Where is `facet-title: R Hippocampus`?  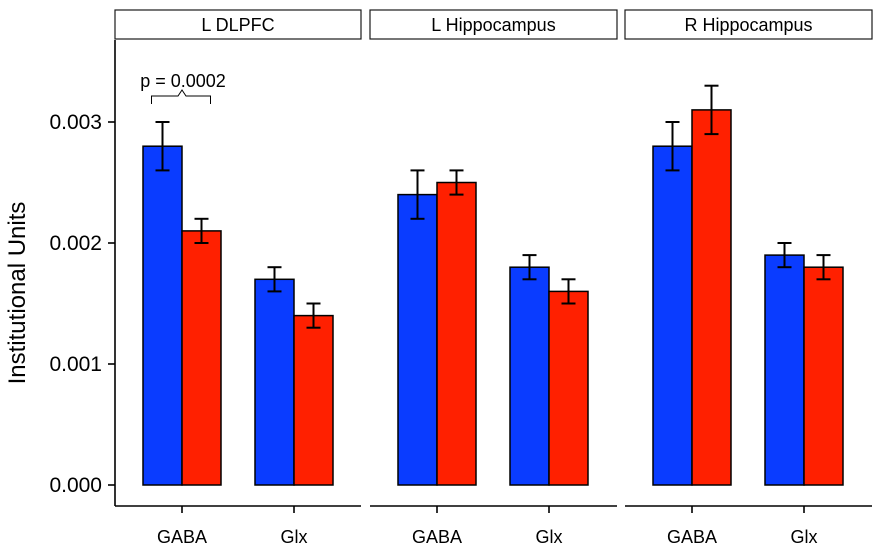 facet-title: R Hippocampus is located at coordinates (748, 25).